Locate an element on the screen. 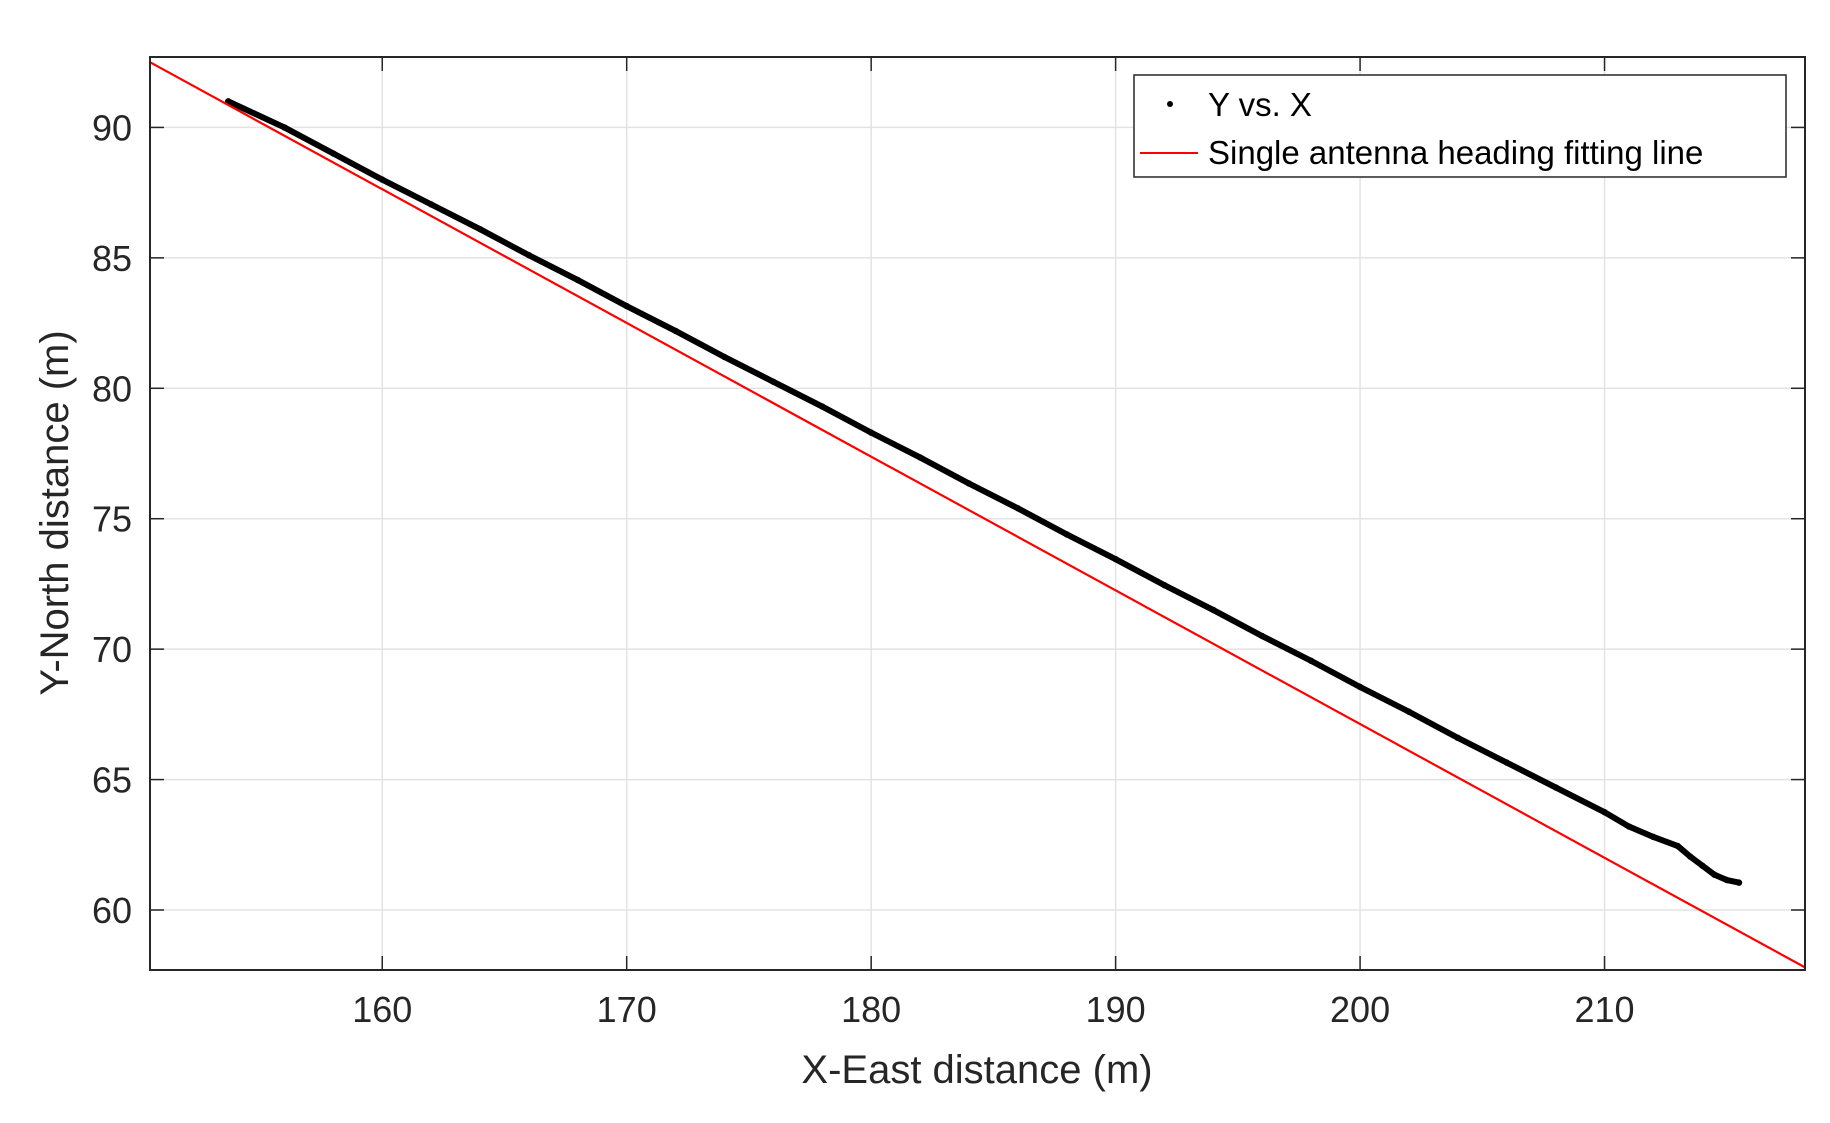 This screenshot has height=1123, width=1830. legend-label-fit: Single antenna heading fitting line is located at coordinates (1455, 152).